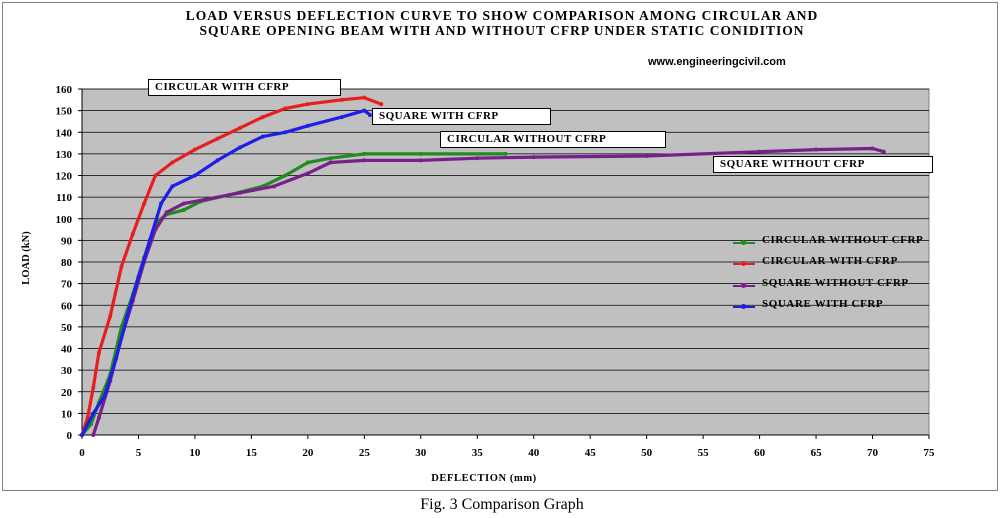 This screenshot has width=1004, height=518. Describe the element at coordinates (760, 453) in the screenshot. I see `x-tick-label: 60` at that location.